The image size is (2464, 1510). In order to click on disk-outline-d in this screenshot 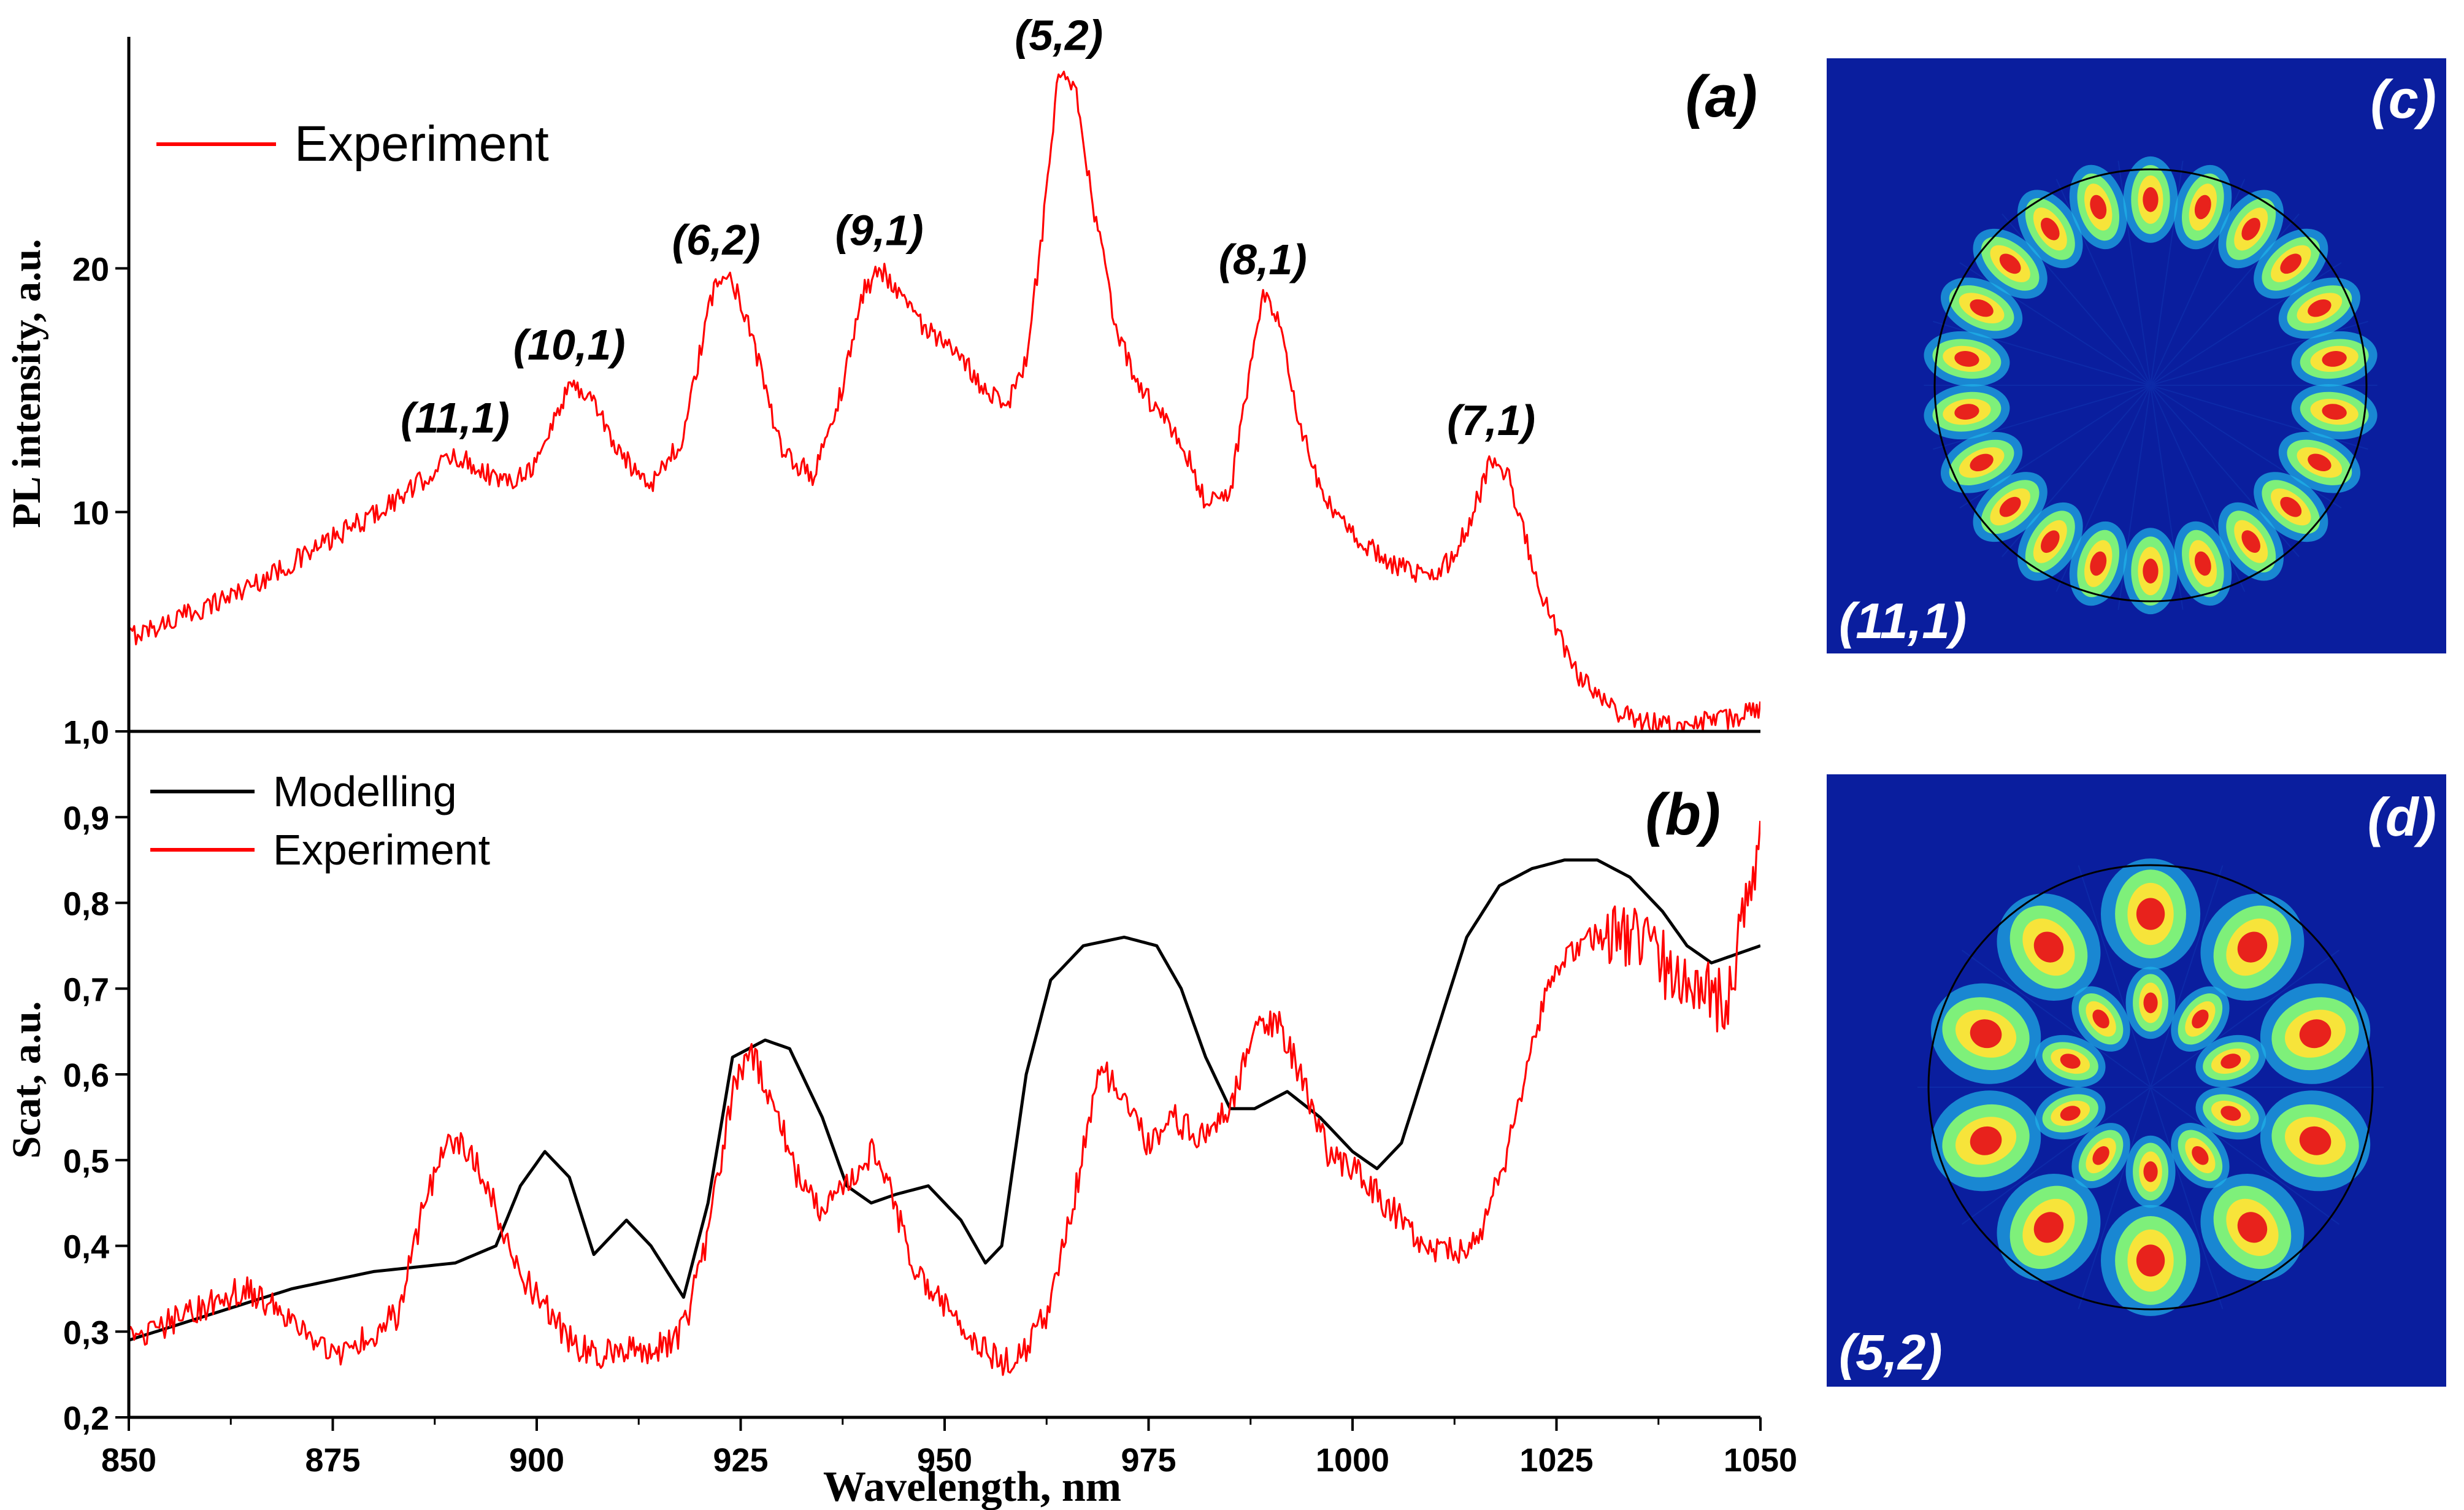, I will do `click(2150, 1087)`.